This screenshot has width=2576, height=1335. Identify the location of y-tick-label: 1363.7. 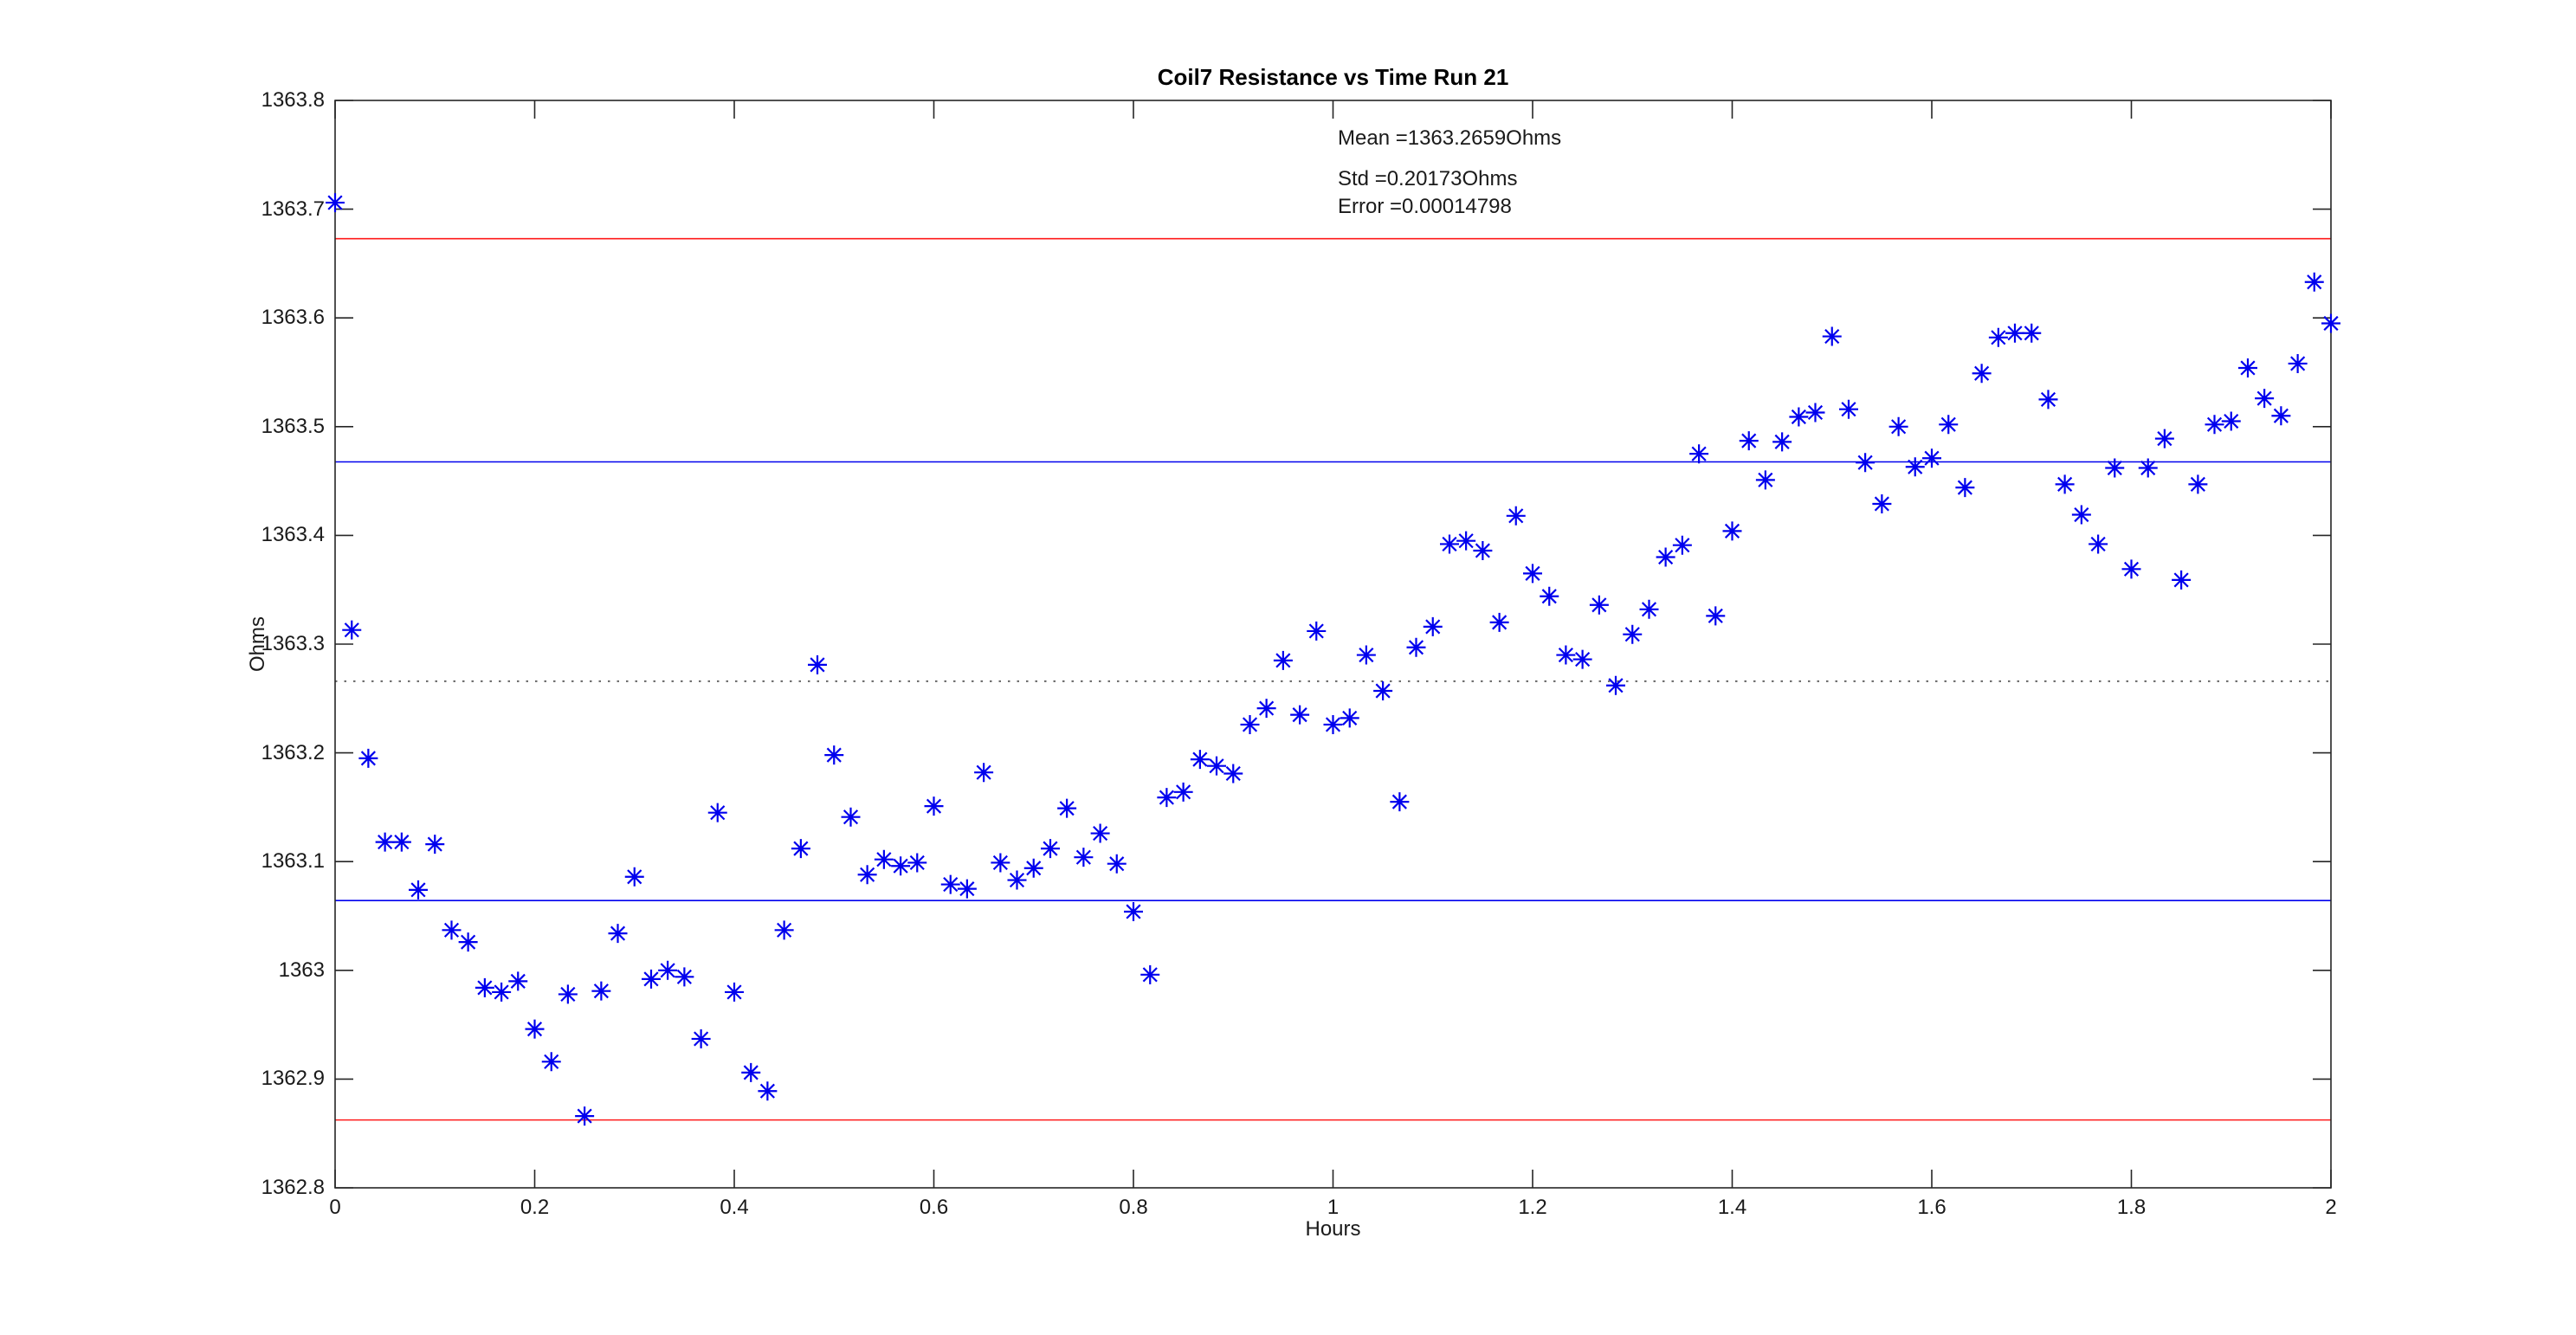
(293, 209).